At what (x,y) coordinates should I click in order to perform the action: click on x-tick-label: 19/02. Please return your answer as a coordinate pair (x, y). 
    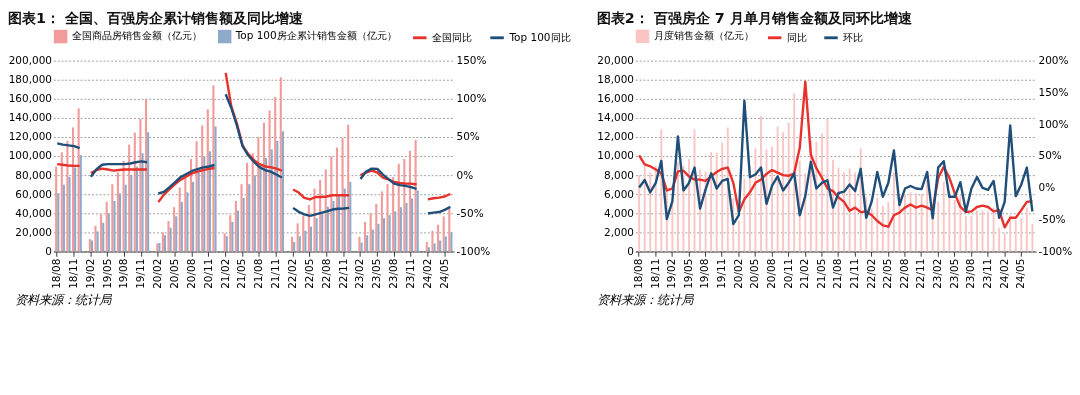
    Looking at the image, I should click on (89, 273).